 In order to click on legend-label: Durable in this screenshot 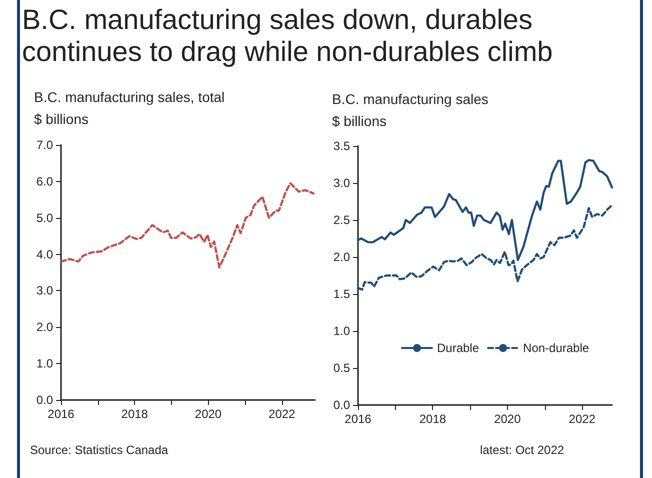, I will do `click(458, 348)`.